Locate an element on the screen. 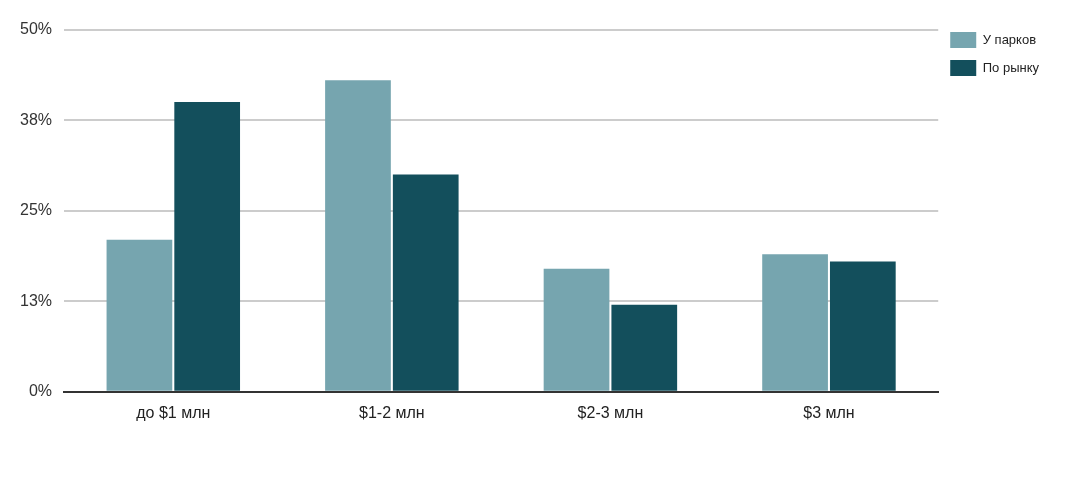 This screenshot has width=1065, height=493. legend-label: У парков is located at coordinates (1009, 39).